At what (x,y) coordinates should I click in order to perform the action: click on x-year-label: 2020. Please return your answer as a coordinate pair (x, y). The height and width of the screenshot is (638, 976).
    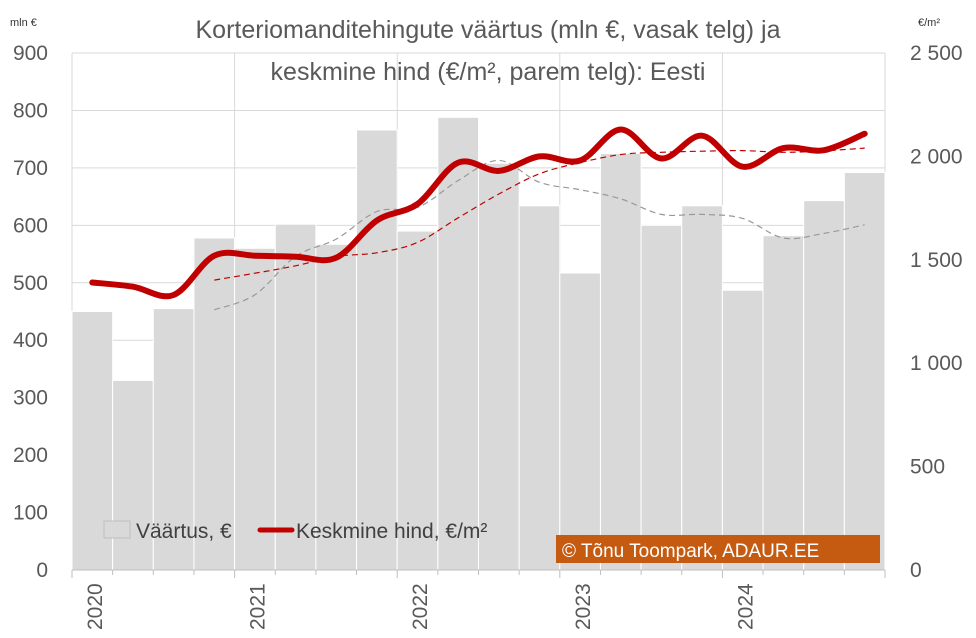
    Looking at the image, I should click on (95, 606).